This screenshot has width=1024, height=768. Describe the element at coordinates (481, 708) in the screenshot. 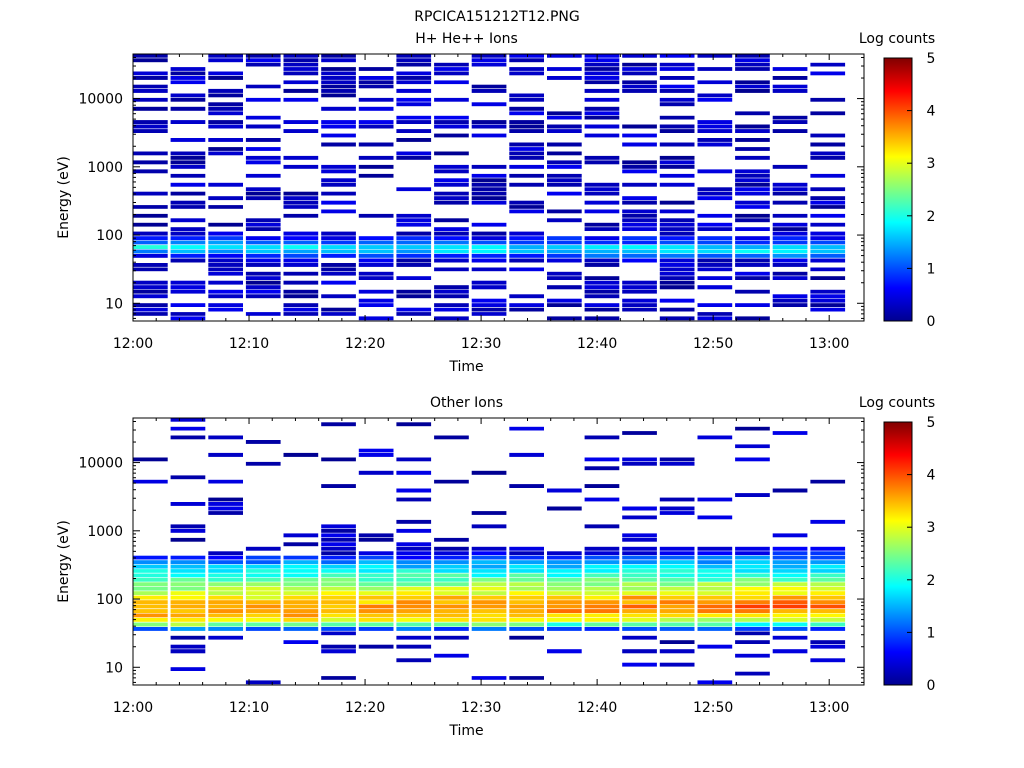

I see `x-tick-label: 12:30` at that location.